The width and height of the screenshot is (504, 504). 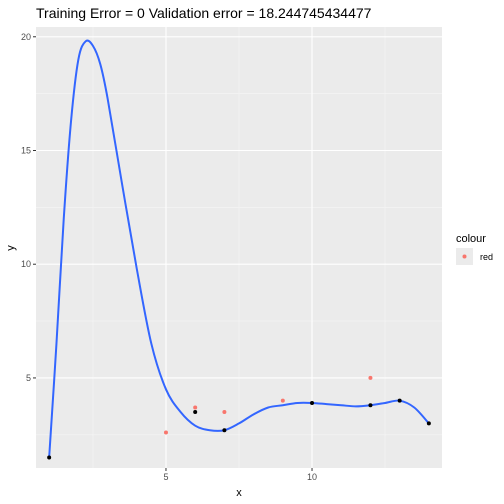 What do you see at coordinates (26, 264) in the screenshot?
I see `y-tick-label: 10` at bounding box center [26, 264].